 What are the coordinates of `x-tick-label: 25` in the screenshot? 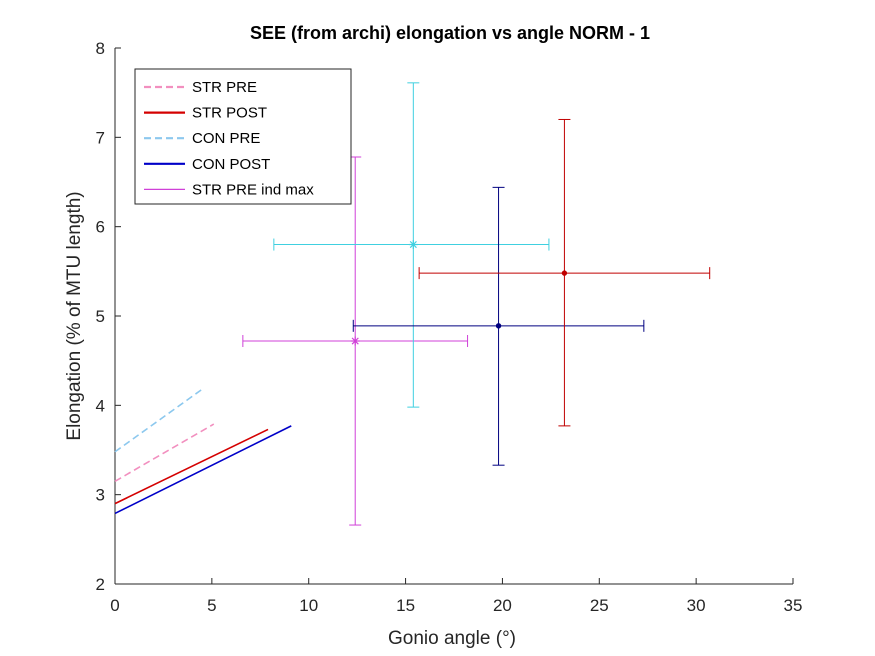 It's located at (599, 605).